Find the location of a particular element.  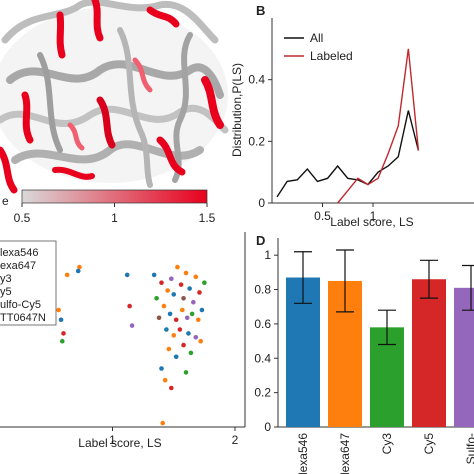

d-ticks: 0 0.2 0.4 0.6 0.8 1 is located at coordinates (266, 341).